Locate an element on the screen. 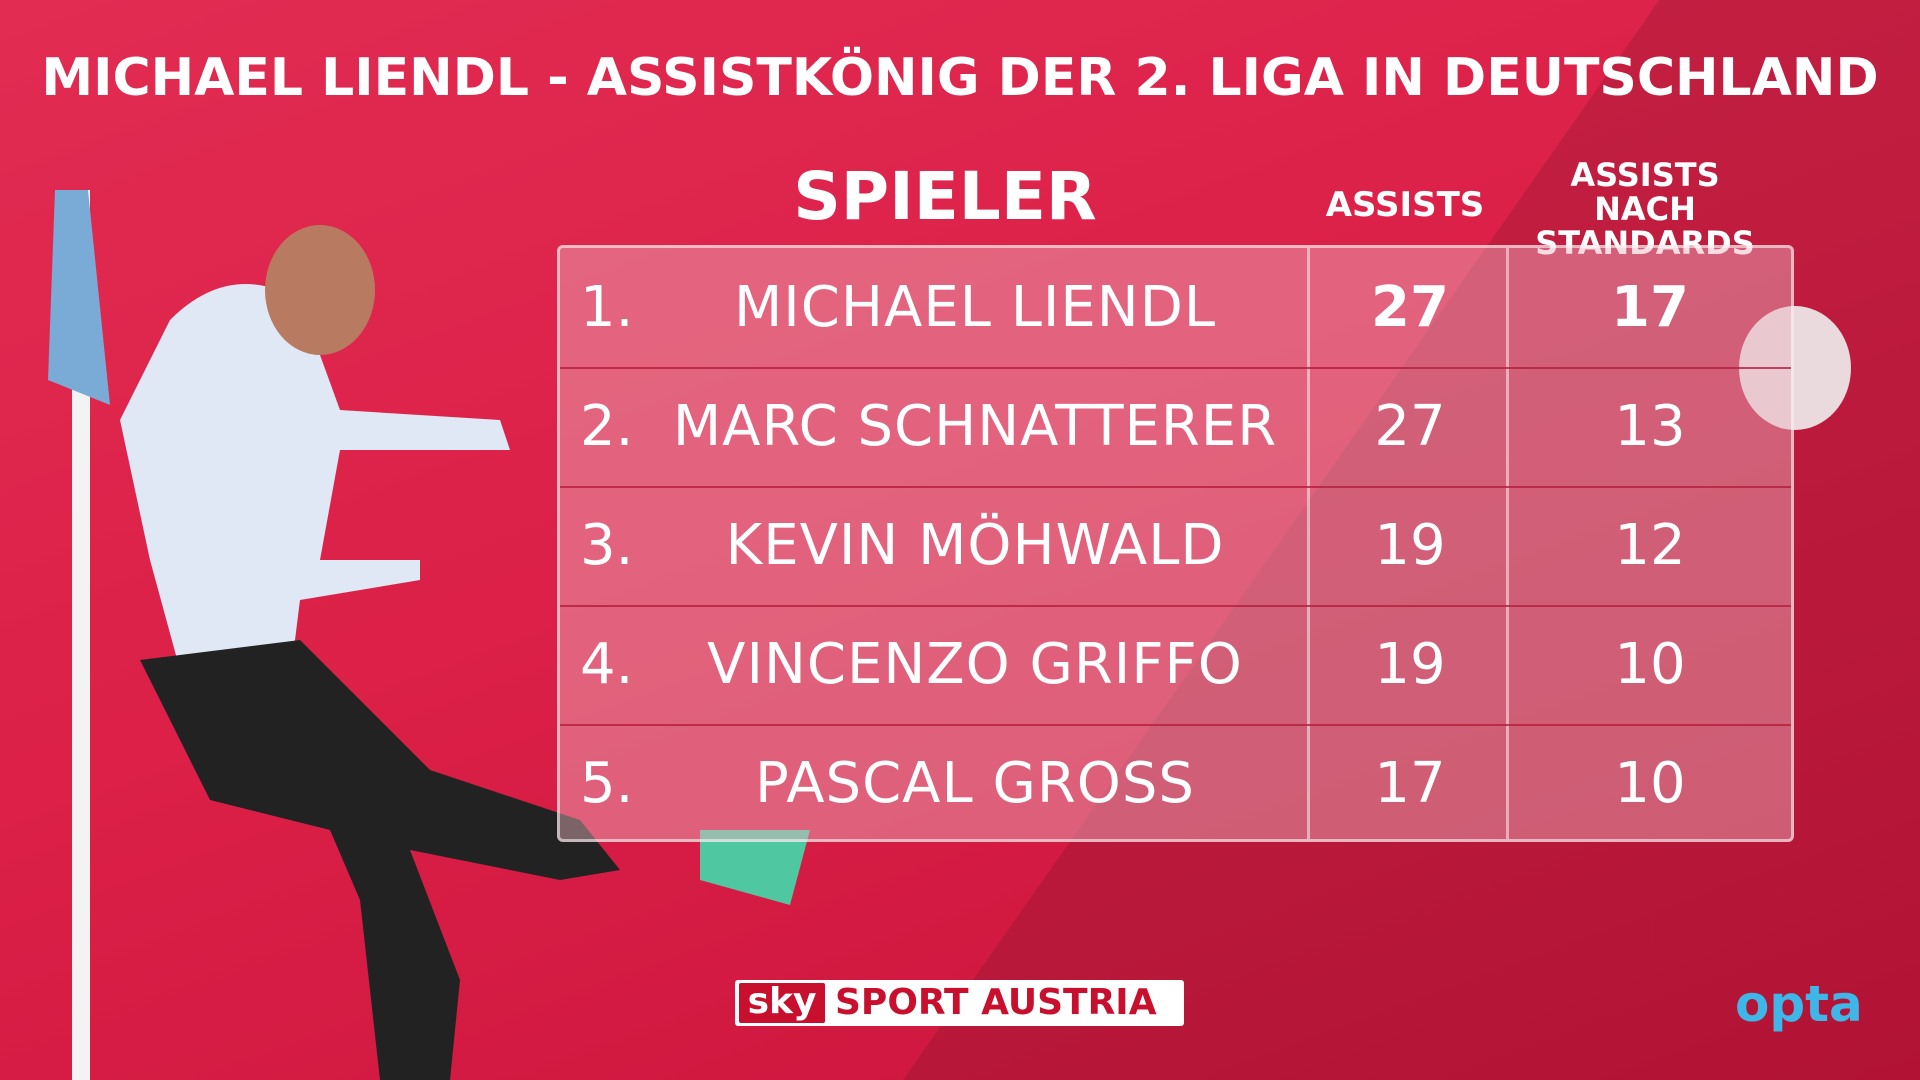 The width and height of the screenshot is (1920, 1080). table-row: 1. MICHAEL LIENDL 27 17 is located at coordinates (1175, 308).